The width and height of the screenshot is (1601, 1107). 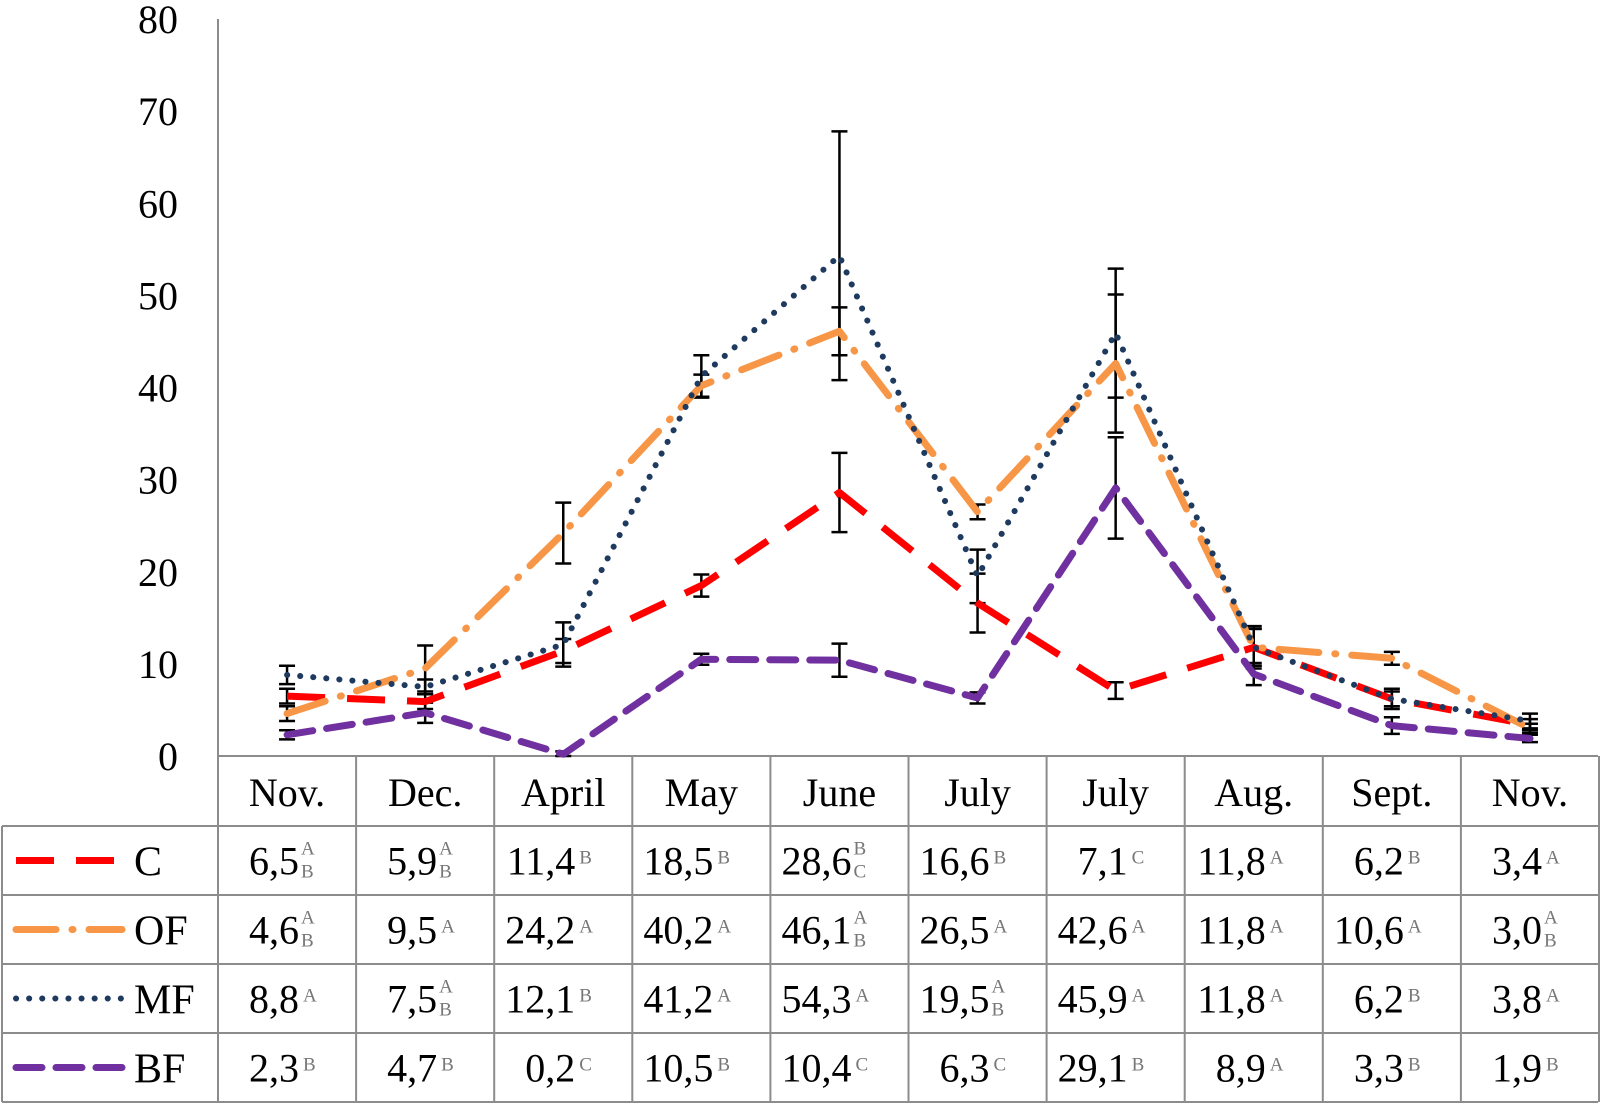 I want to click on table-cell-value: 8,9, so click(x=1241, y=1068).